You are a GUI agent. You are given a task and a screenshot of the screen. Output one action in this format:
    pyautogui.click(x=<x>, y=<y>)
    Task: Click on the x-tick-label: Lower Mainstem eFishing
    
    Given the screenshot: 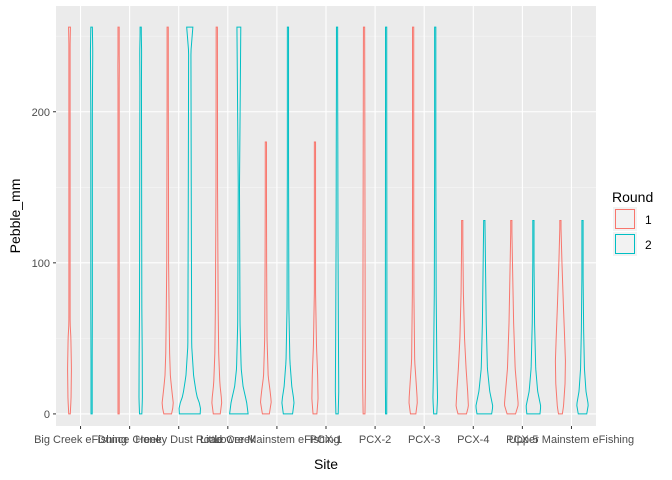 What is the action you would take?
    pyautogui.click(x=276, y=440)
    